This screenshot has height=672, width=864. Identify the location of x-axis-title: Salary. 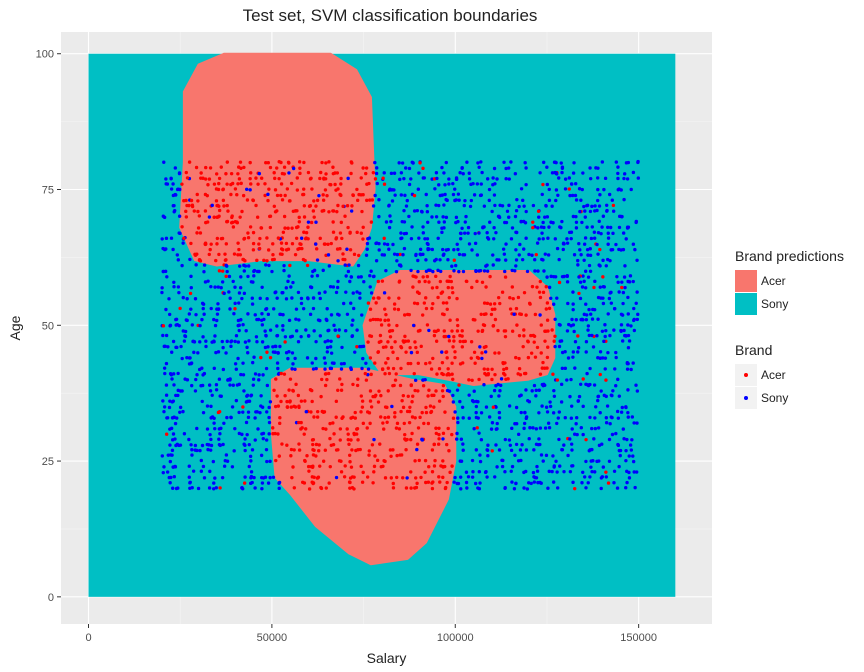
(387, 658).